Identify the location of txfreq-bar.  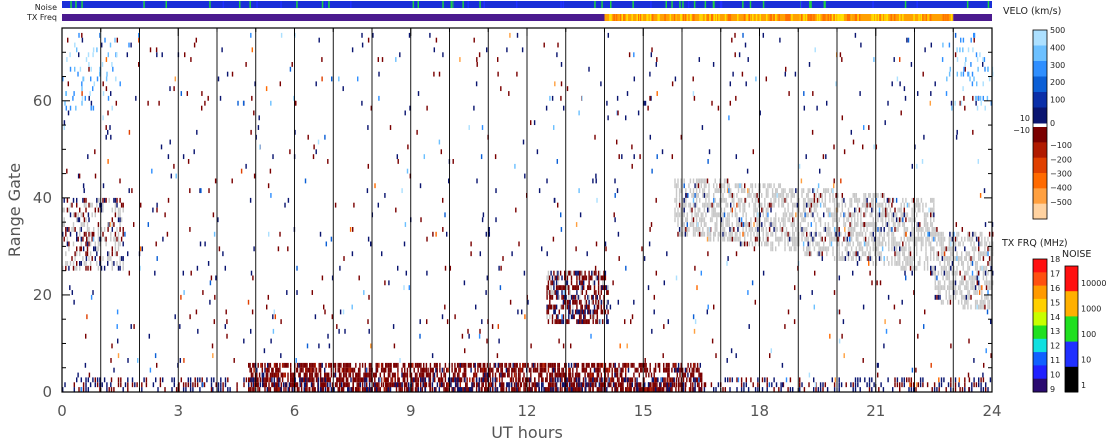
(527, 17).